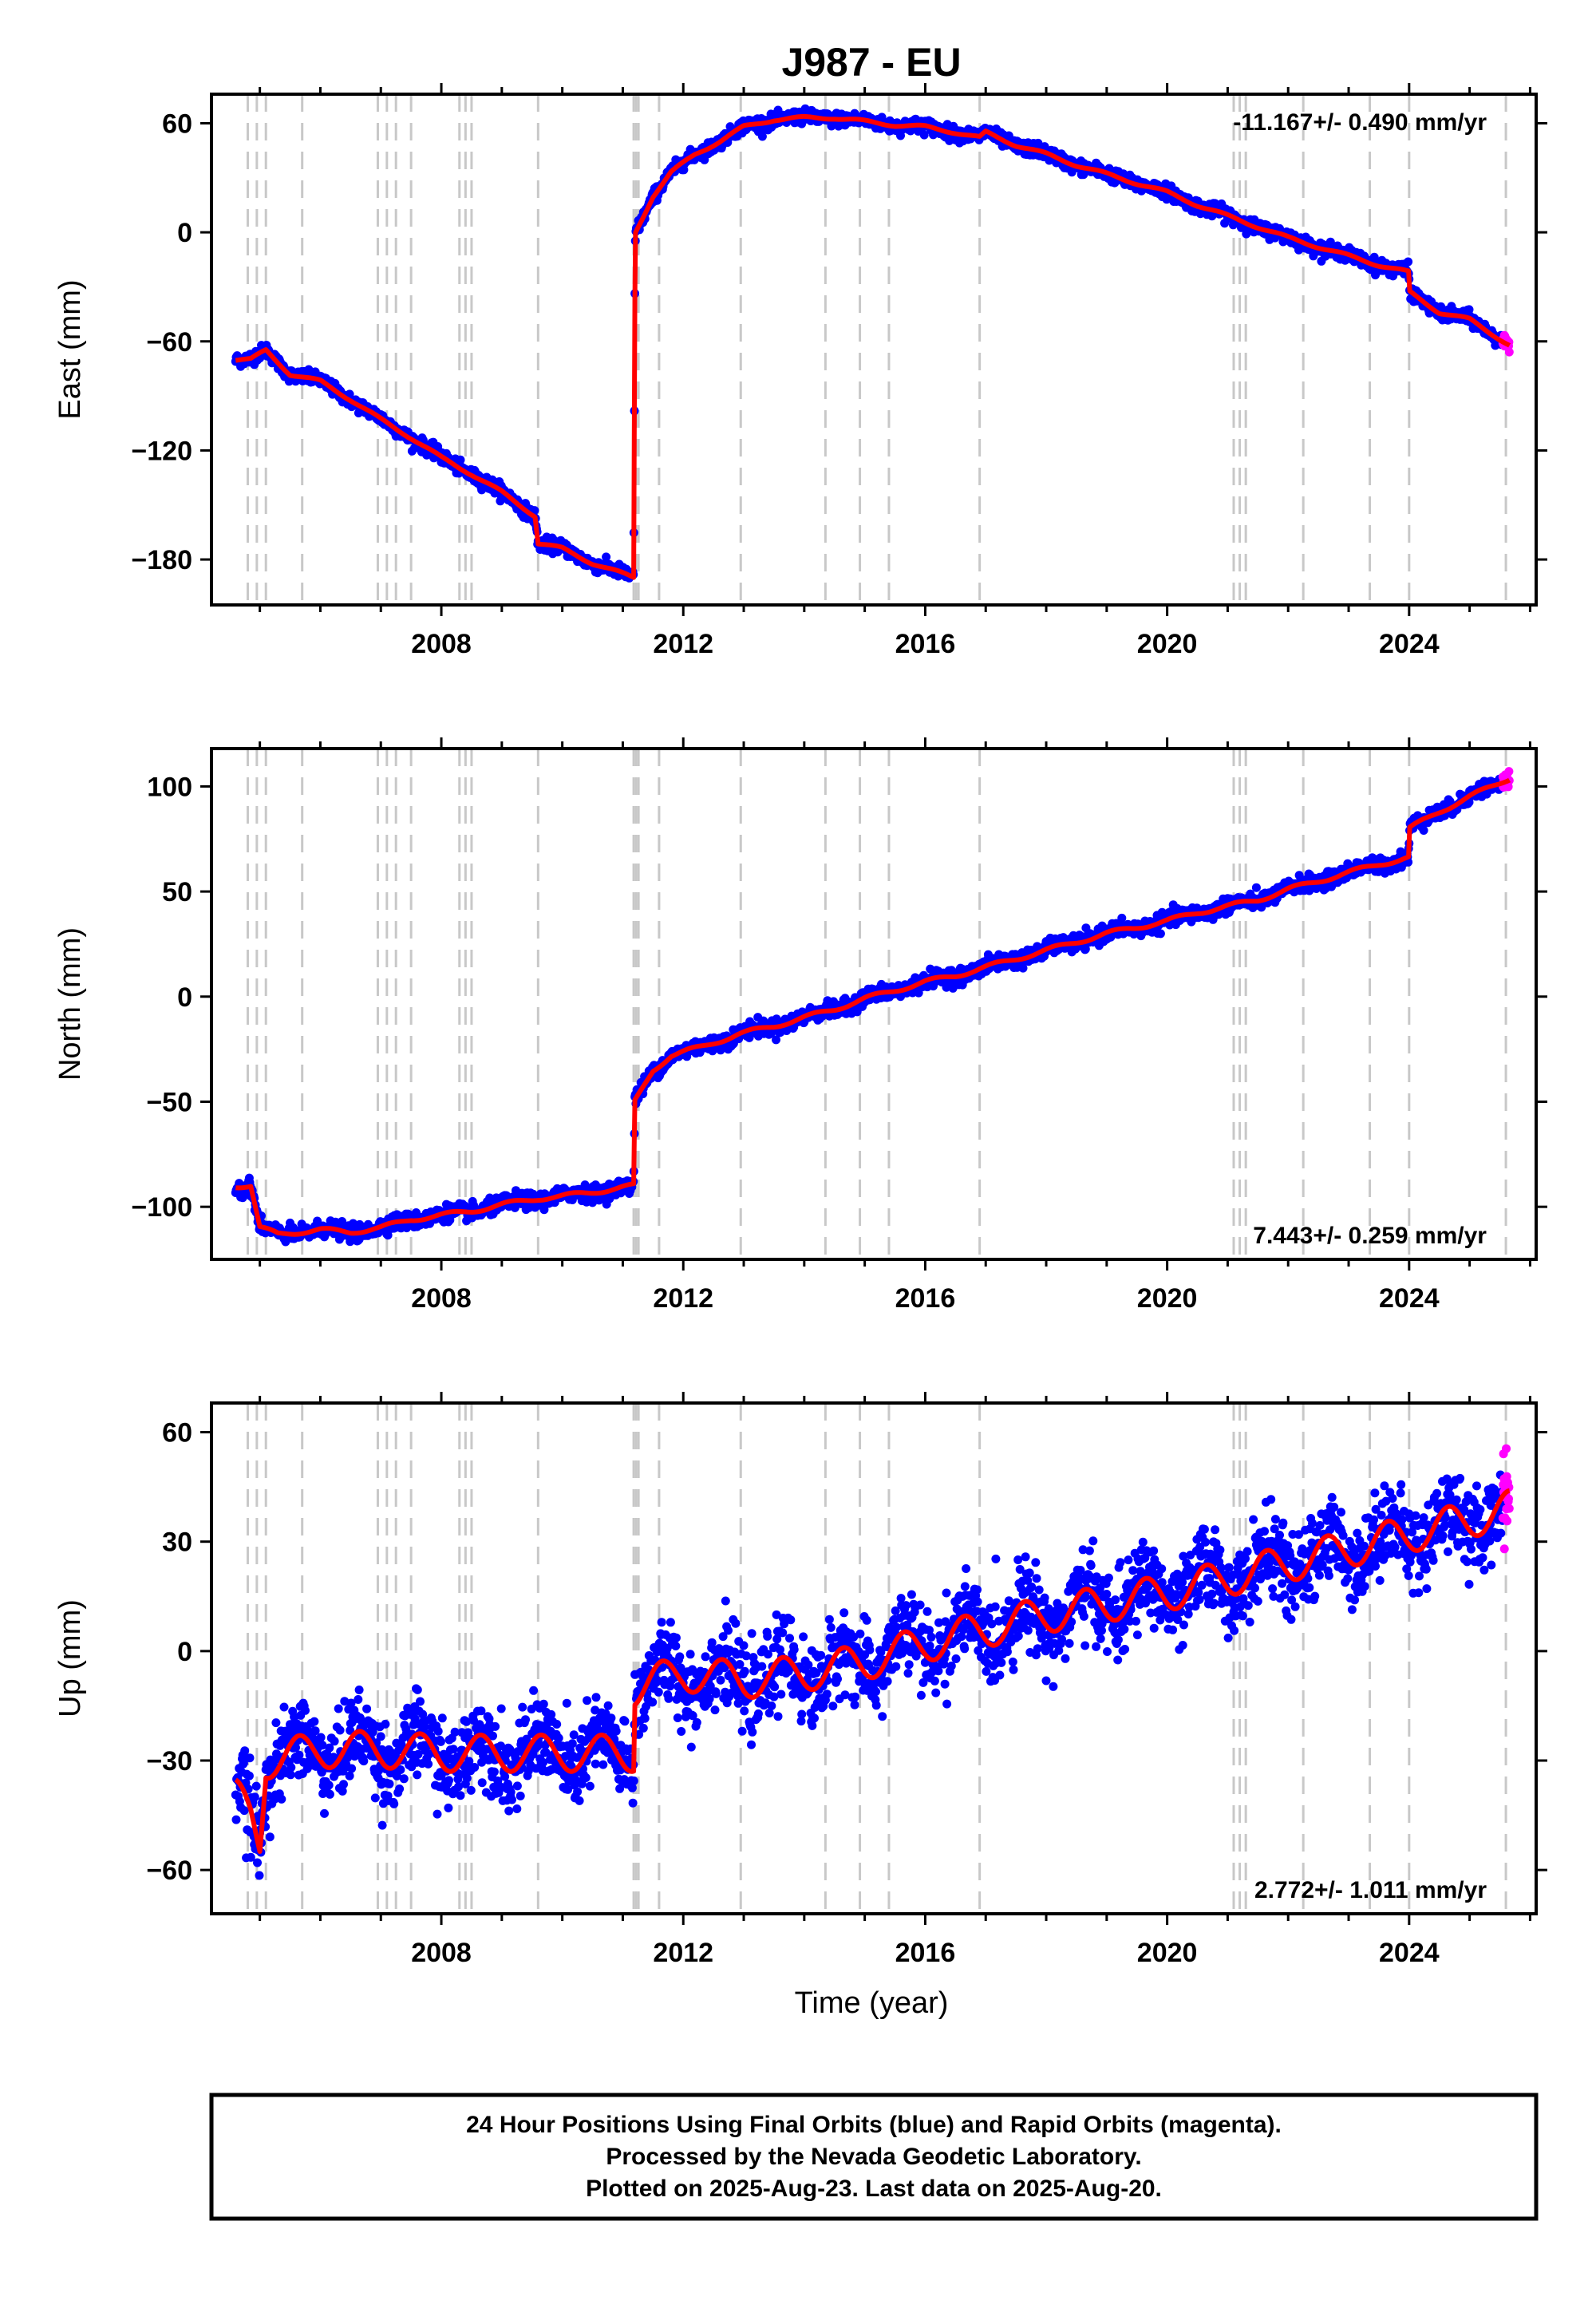 This screenshot has width=1596, height=2316. I want to click on chart-title: J987 - EU, so click(871, 62).